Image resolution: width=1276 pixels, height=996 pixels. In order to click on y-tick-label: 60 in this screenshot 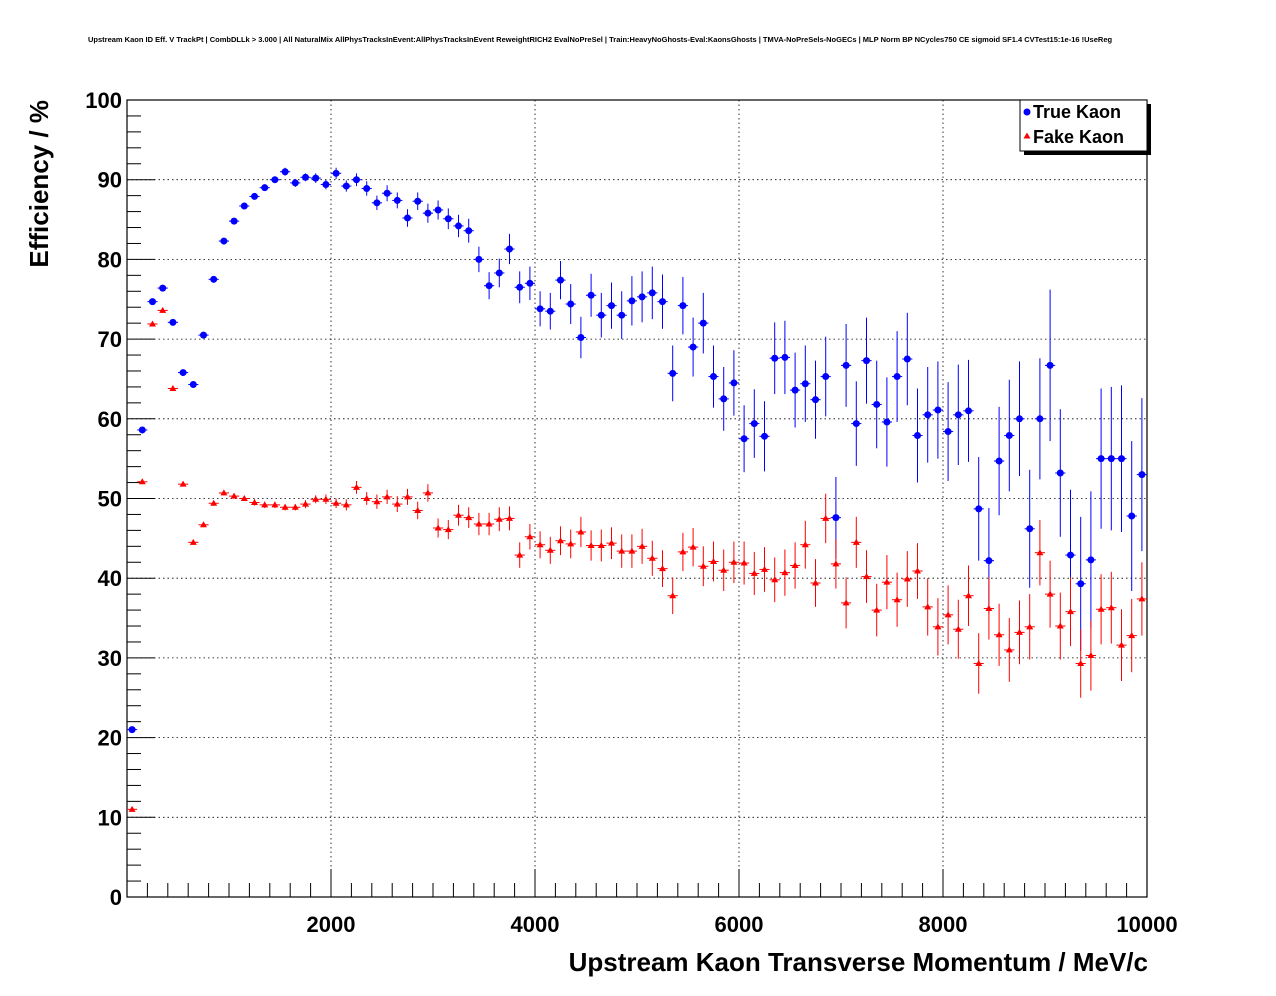, I will do `click(110, 419)`.